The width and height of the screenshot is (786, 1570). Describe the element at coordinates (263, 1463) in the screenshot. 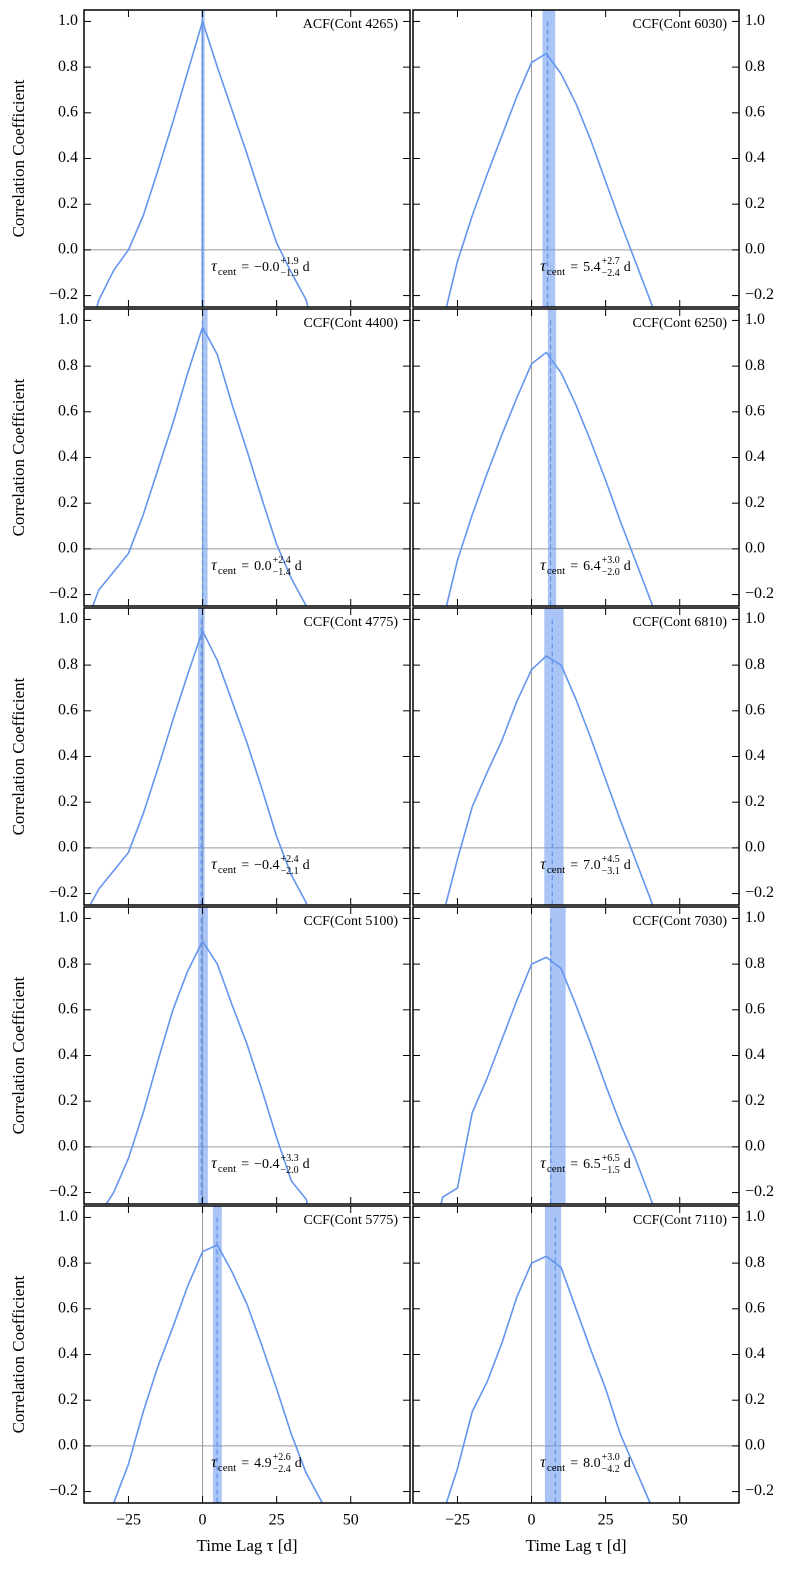

I see `centroid-value: 4.9` at that location.